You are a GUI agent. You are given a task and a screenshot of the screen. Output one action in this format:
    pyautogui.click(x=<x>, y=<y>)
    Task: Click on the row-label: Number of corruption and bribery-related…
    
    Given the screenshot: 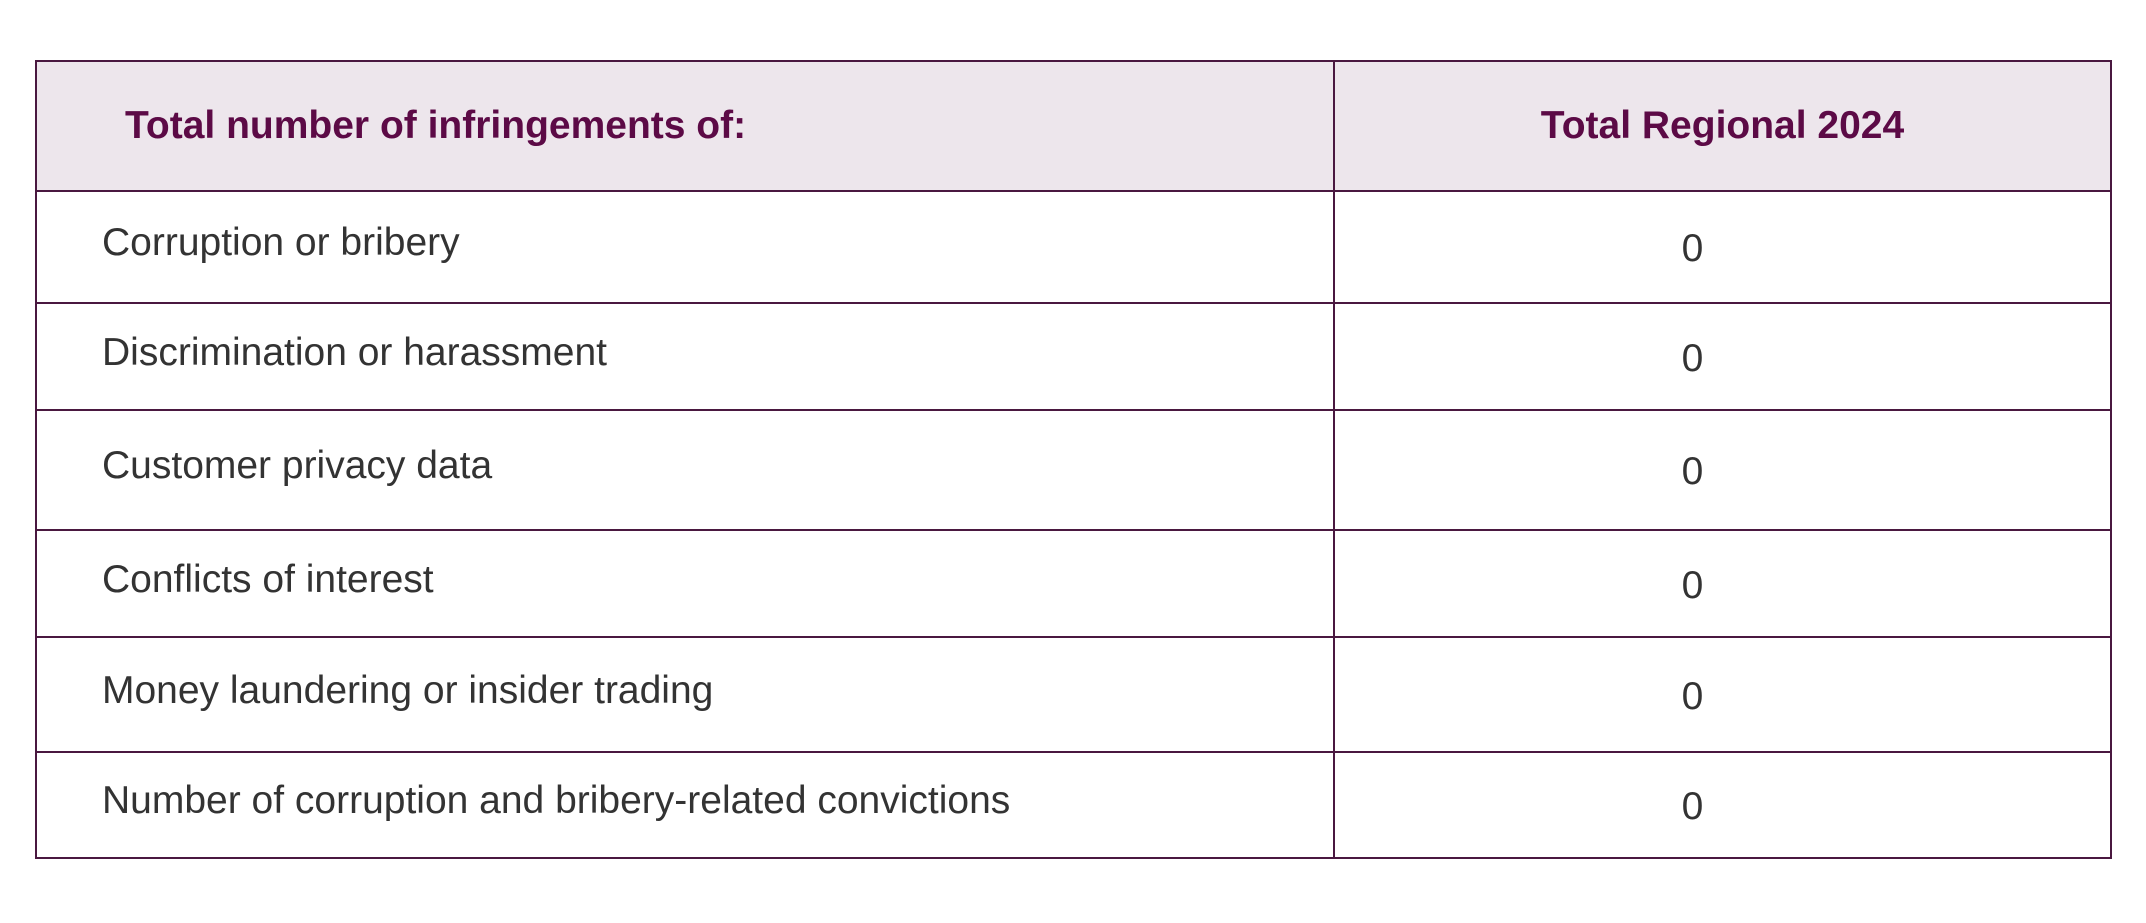 What is the action you would take?
    pyautogui.click(x=556, y=800)
    